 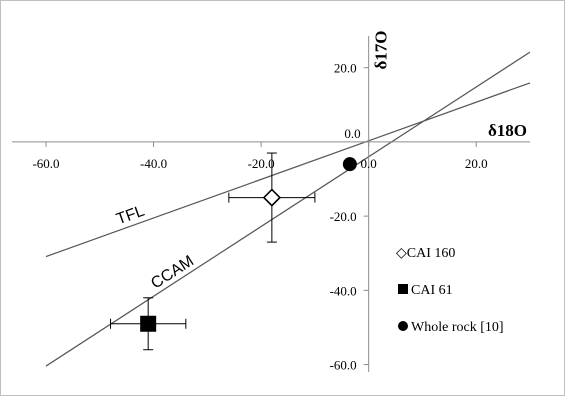 What do you see at coordinates (425, 253) in the screenshot?
I see `legend-label-cai-160: ◇CAI 160` at bounding box center [425, 253].